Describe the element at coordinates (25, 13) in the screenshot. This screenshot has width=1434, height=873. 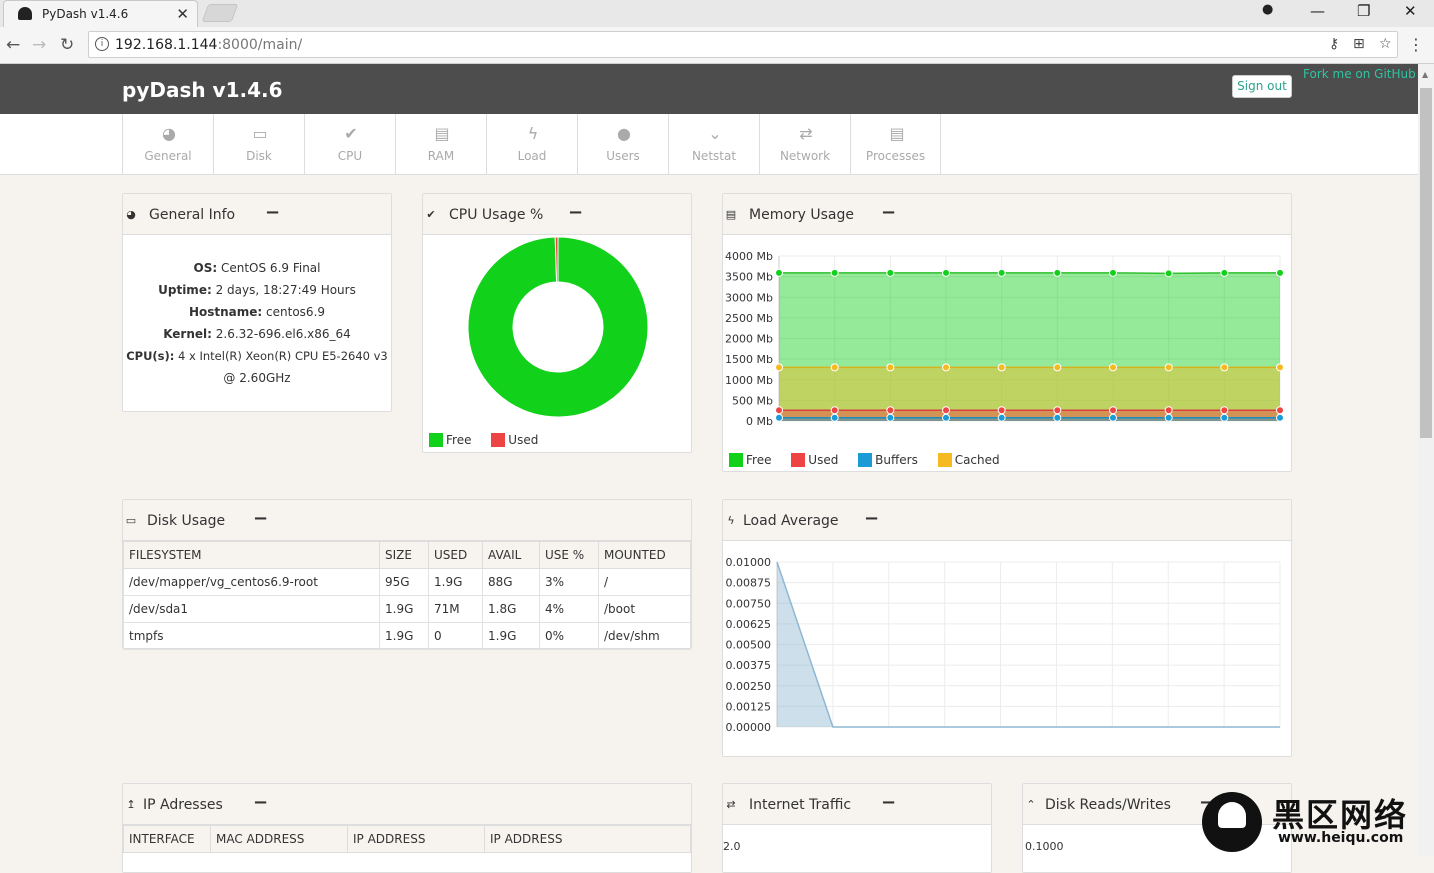
I see `dashboard-icon` at that location.